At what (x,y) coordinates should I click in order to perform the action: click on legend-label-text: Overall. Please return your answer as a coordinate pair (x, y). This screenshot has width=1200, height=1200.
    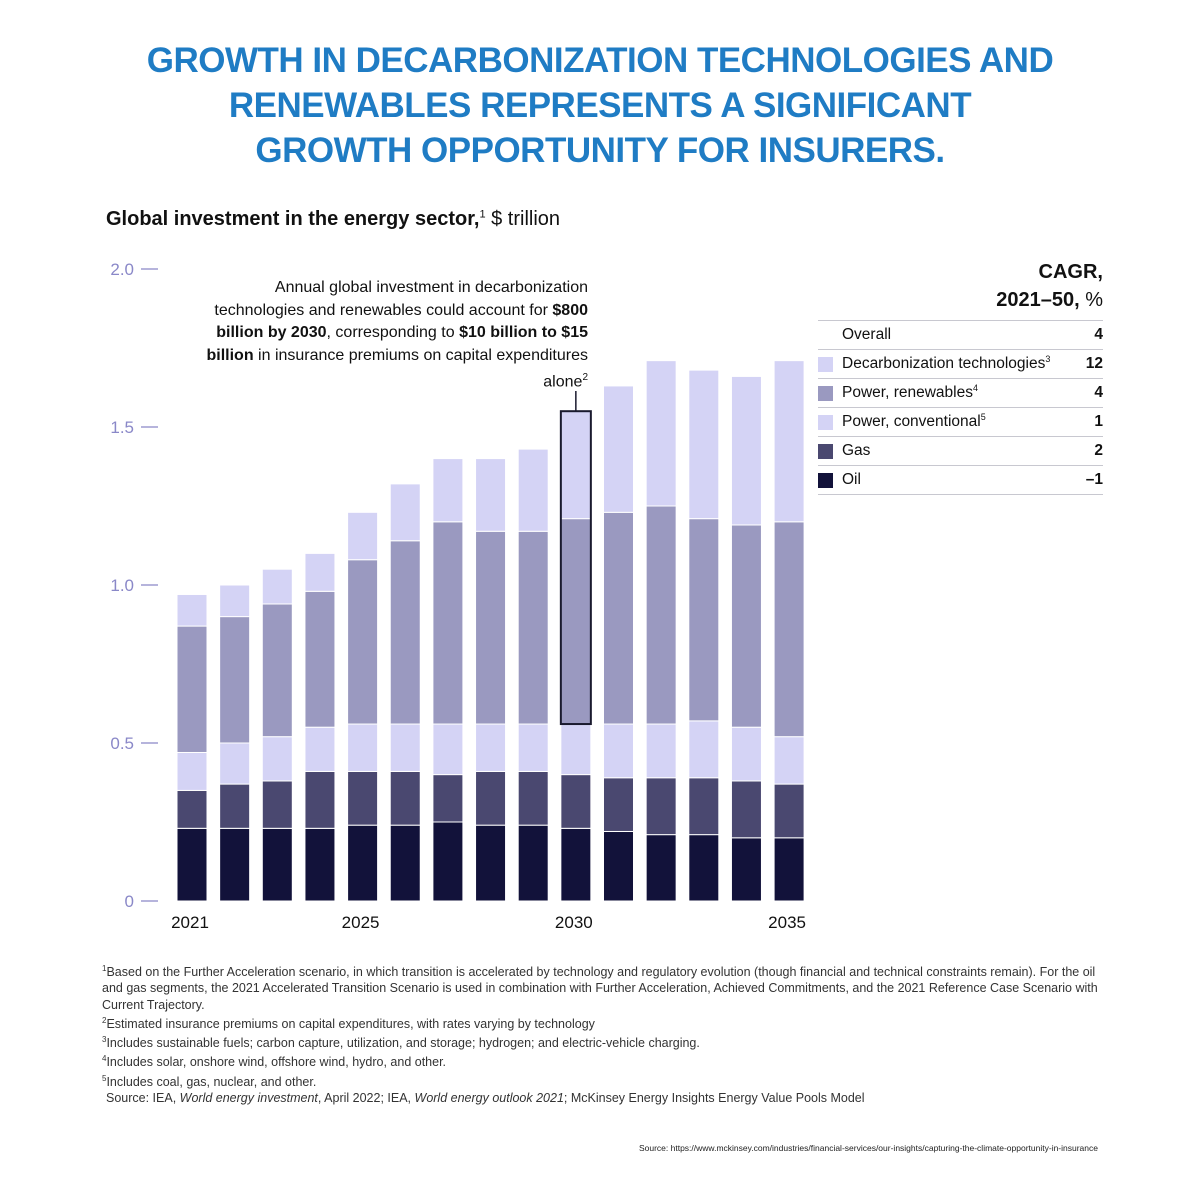
    Looking at the image, I should click on (867, 334).